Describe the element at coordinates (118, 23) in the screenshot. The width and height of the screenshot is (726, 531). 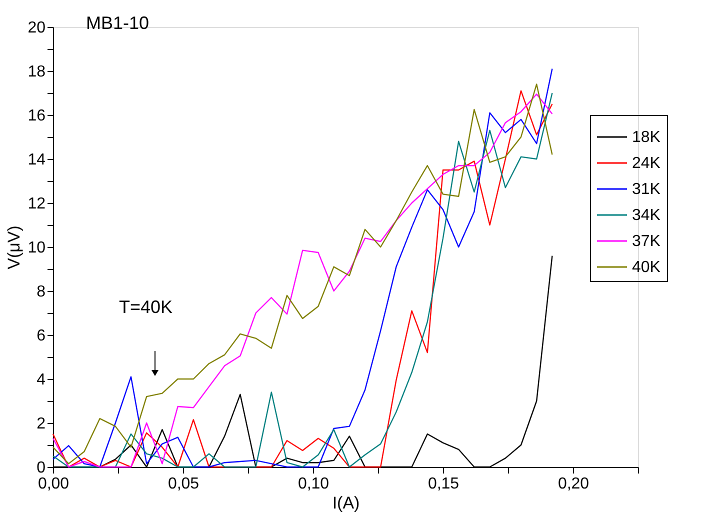
I see `annotation: MB1-10` at that location.